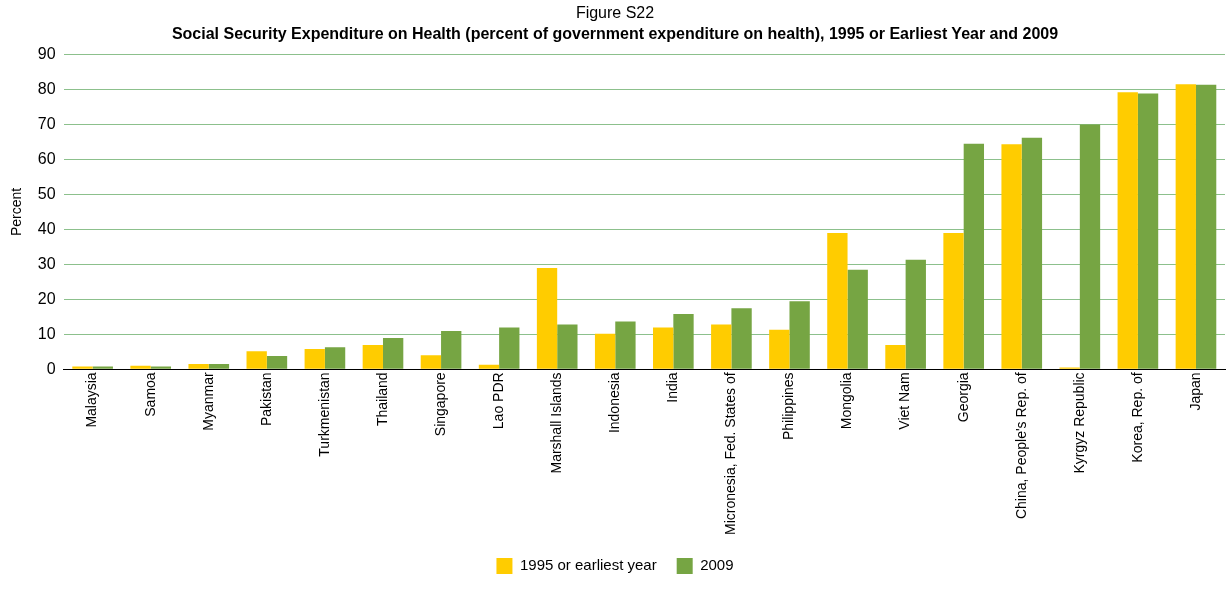  Describe the element at coordinates (46, 193) in the screenshot. I see `y-tick-label: 50` at that location.